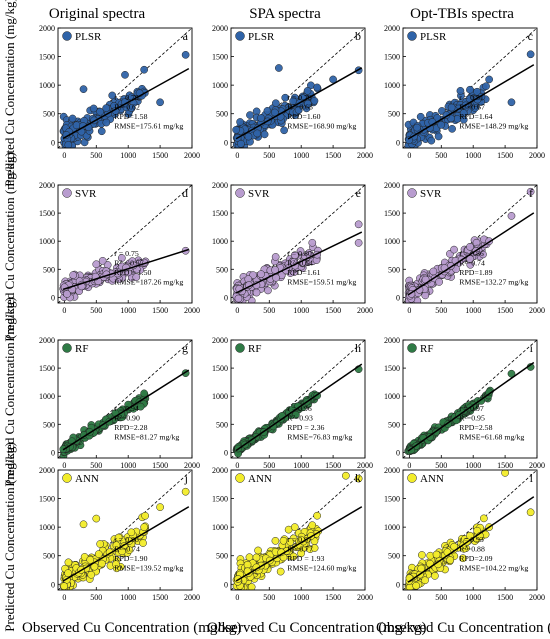  What do you see at coordinates (126, 97) in the screenshot?
I see `stat-line: r = 0.78` at bounding box center [126, 97].